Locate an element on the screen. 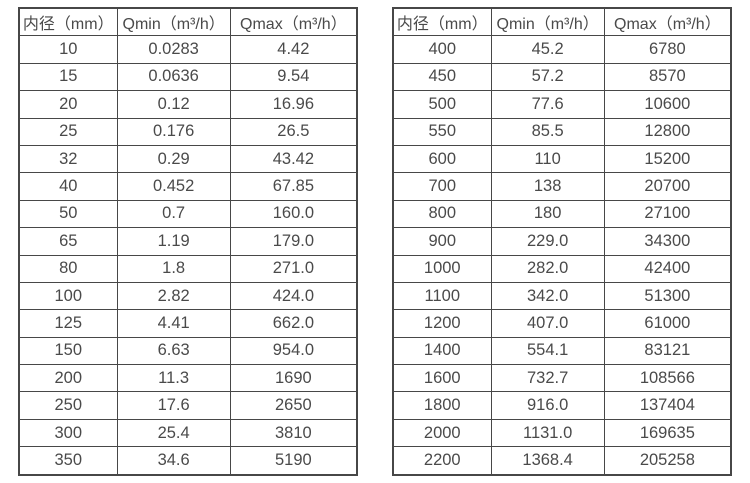 The height and width of the screenshot is (483, 750). table-cell: 1000 is located at coordinates (442, 268).